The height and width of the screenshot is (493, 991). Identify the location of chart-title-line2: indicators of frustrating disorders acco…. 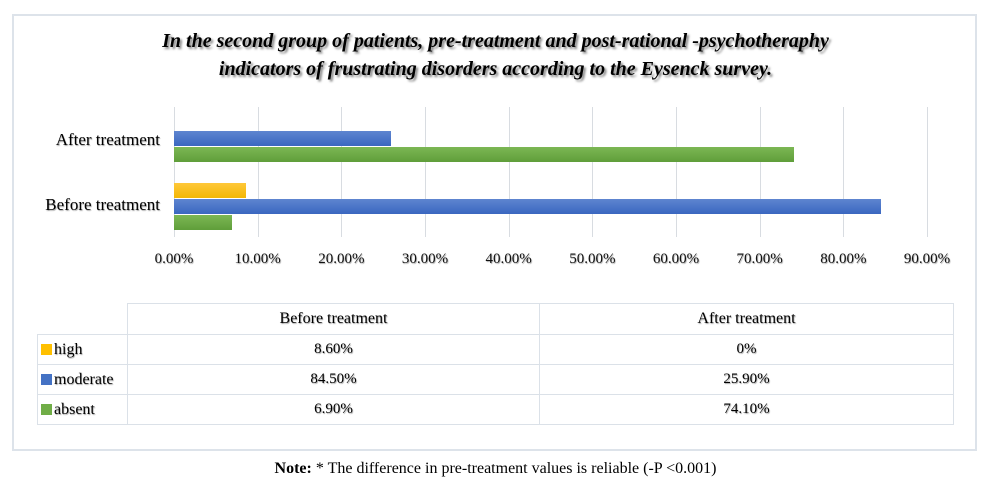
(495, 69).